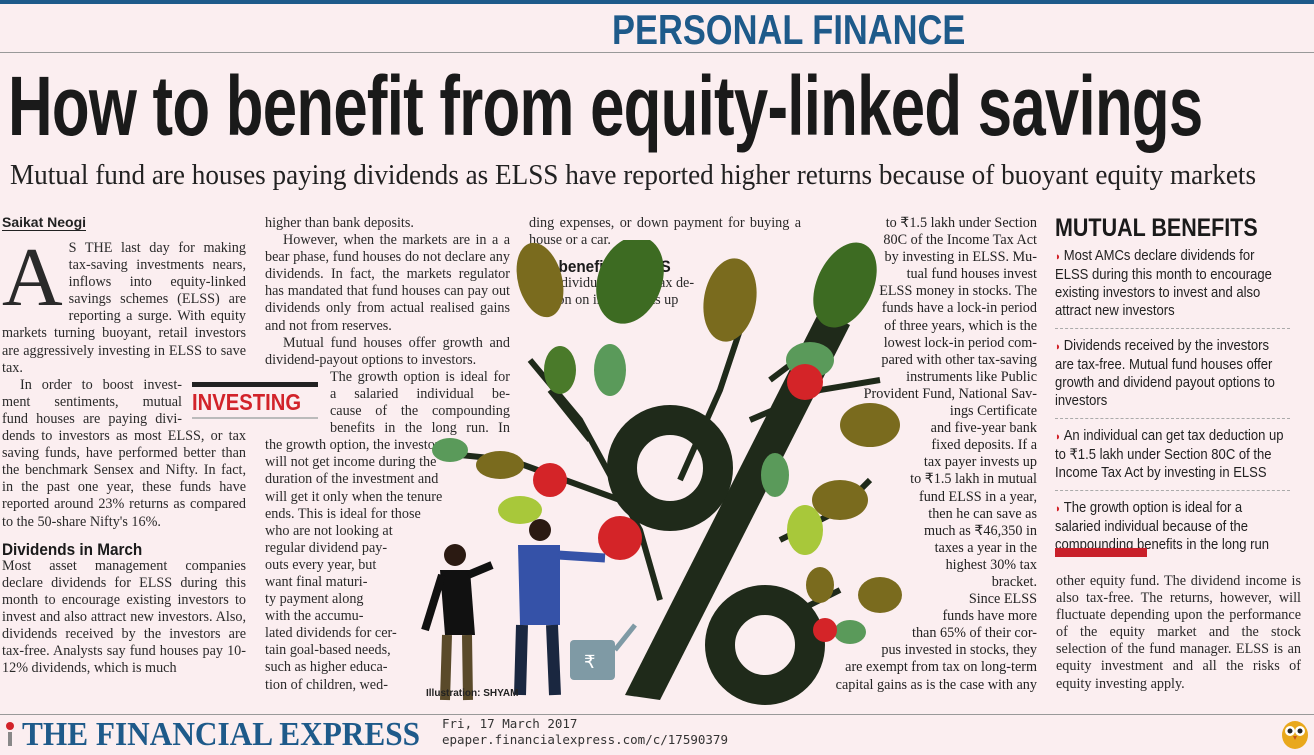 The image size is (1314, 755). What do you see at coordinates (10, 734) in the screenshot?
I see `logo-mark-icon` at bounding box center [10, 734].